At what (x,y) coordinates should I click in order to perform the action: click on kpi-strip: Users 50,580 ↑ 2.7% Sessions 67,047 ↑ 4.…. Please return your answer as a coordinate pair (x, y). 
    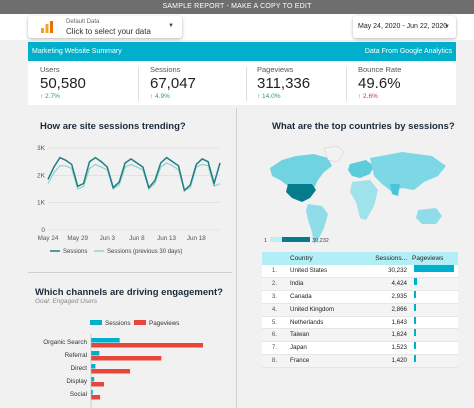
    Looking at the image, I should click on (242, 83).